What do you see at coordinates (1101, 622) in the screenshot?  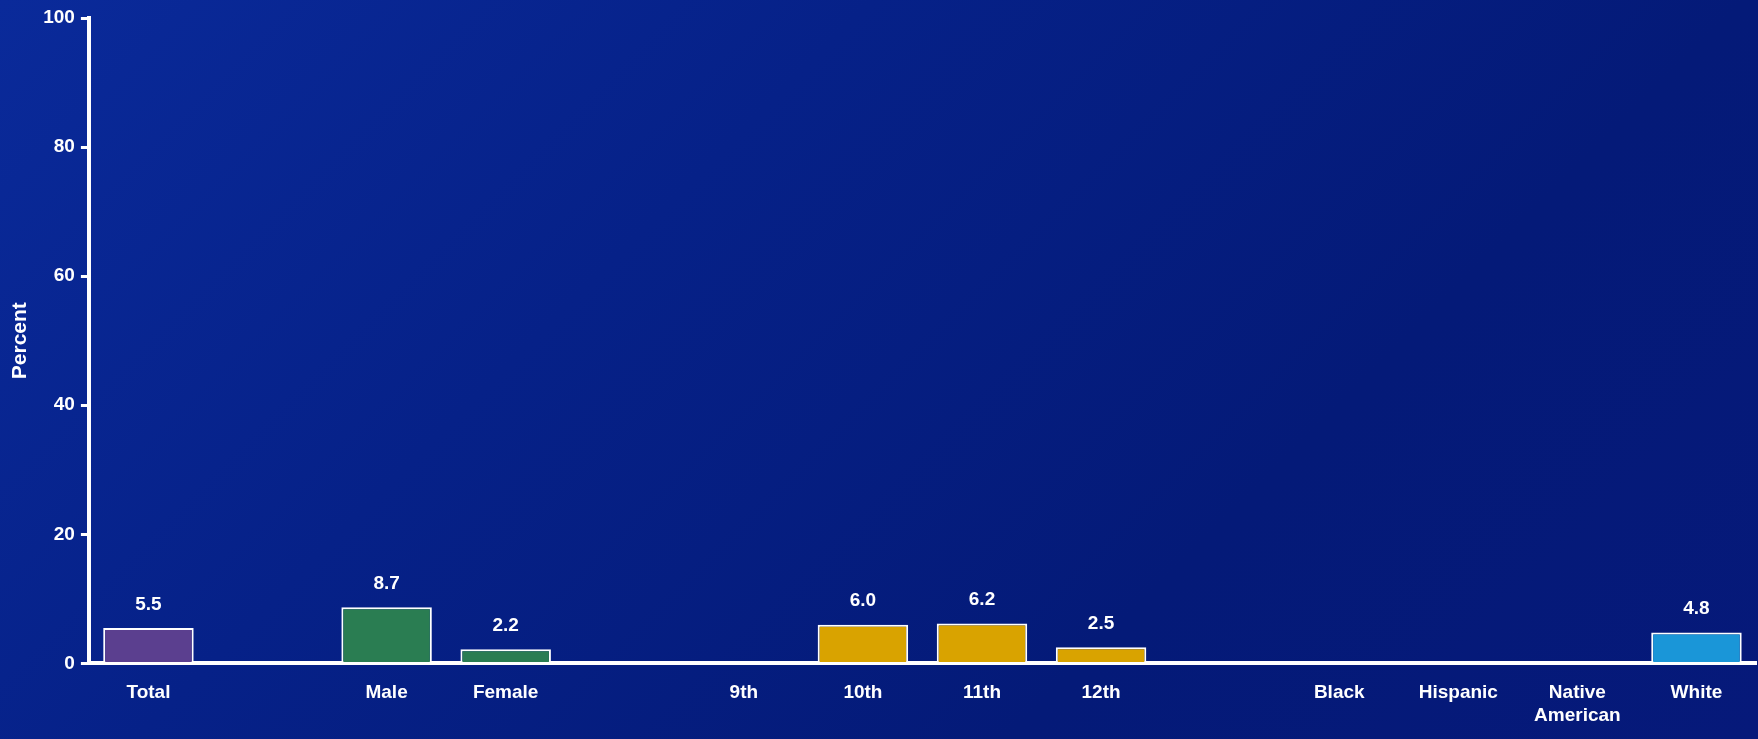 I see `data-label: 2.5` at bounding box center [1101, 622].